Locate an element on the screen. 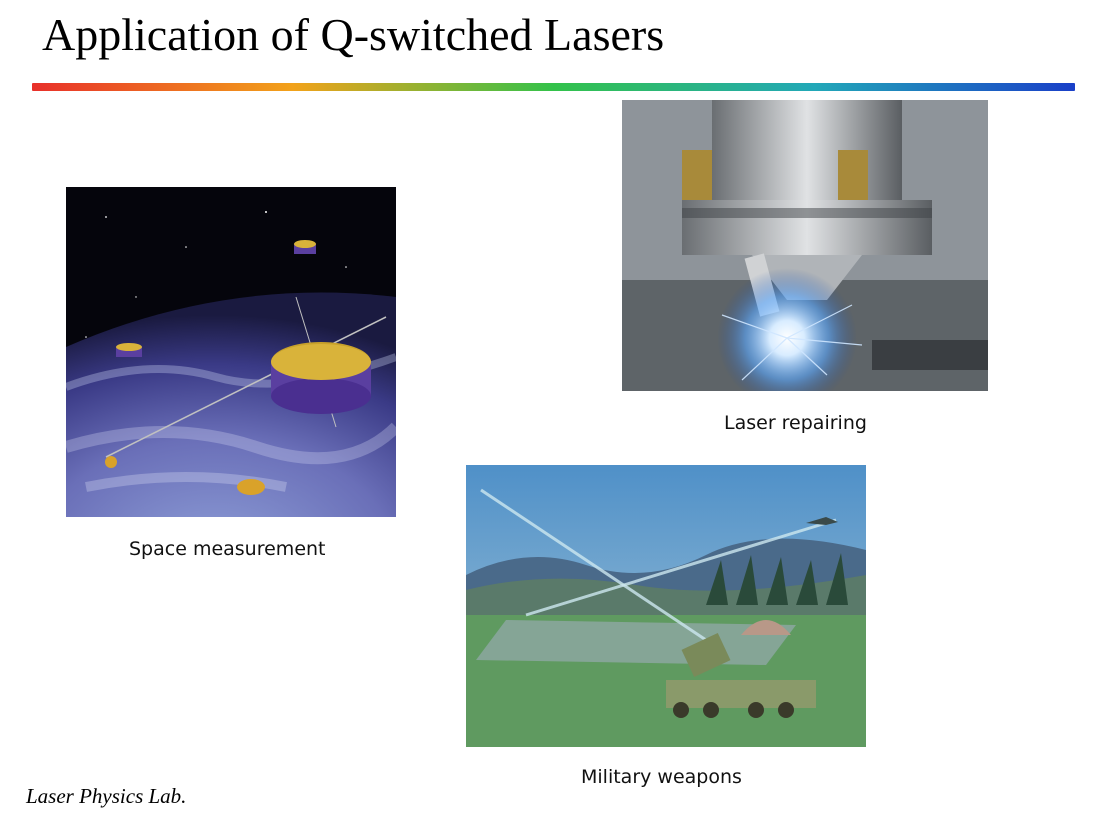  laser-repairing-caption: Laser repairing is located at coordinates (795, 423).